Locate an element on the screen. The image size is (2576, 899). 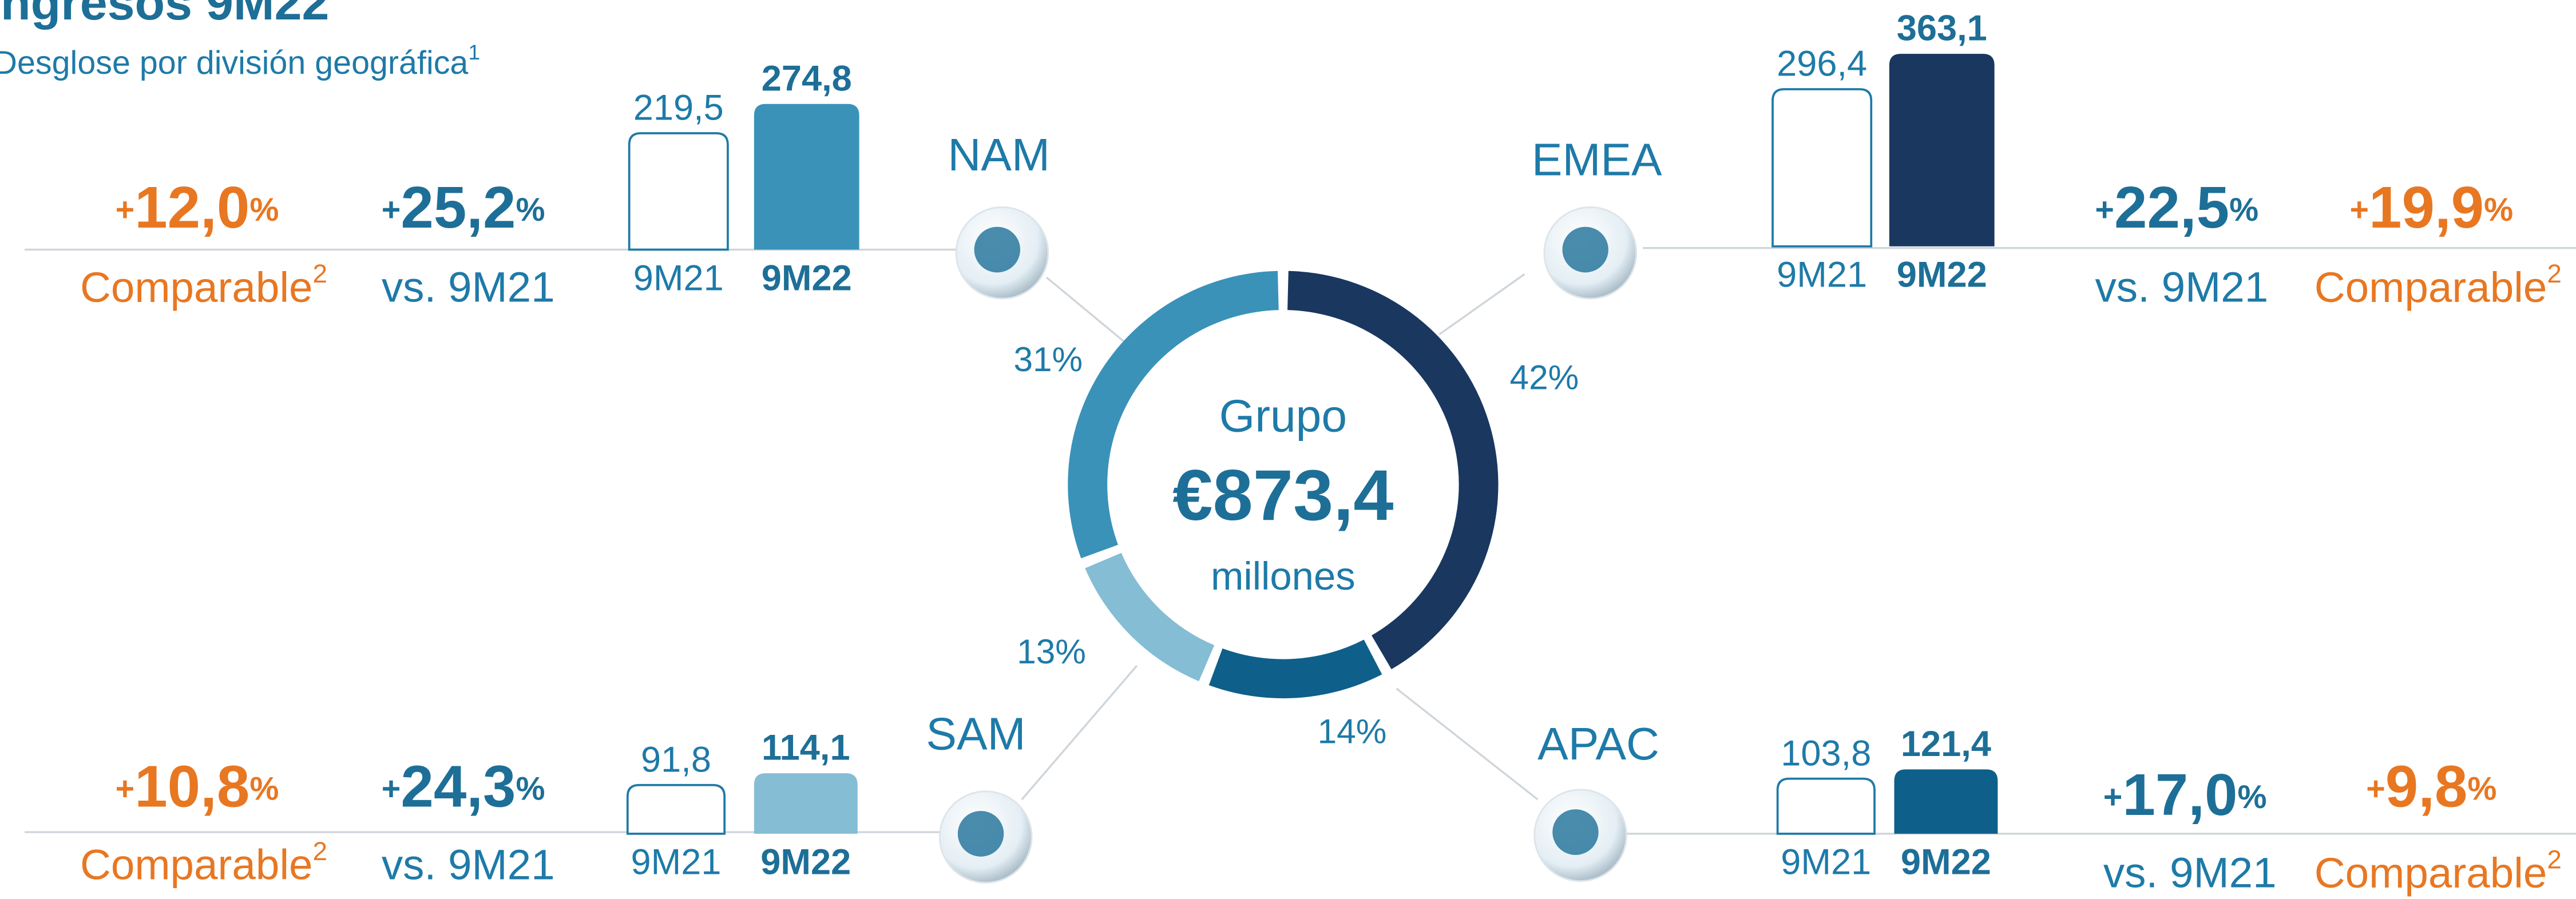
percent-label: 31% is located at coordinates (1048, 359).